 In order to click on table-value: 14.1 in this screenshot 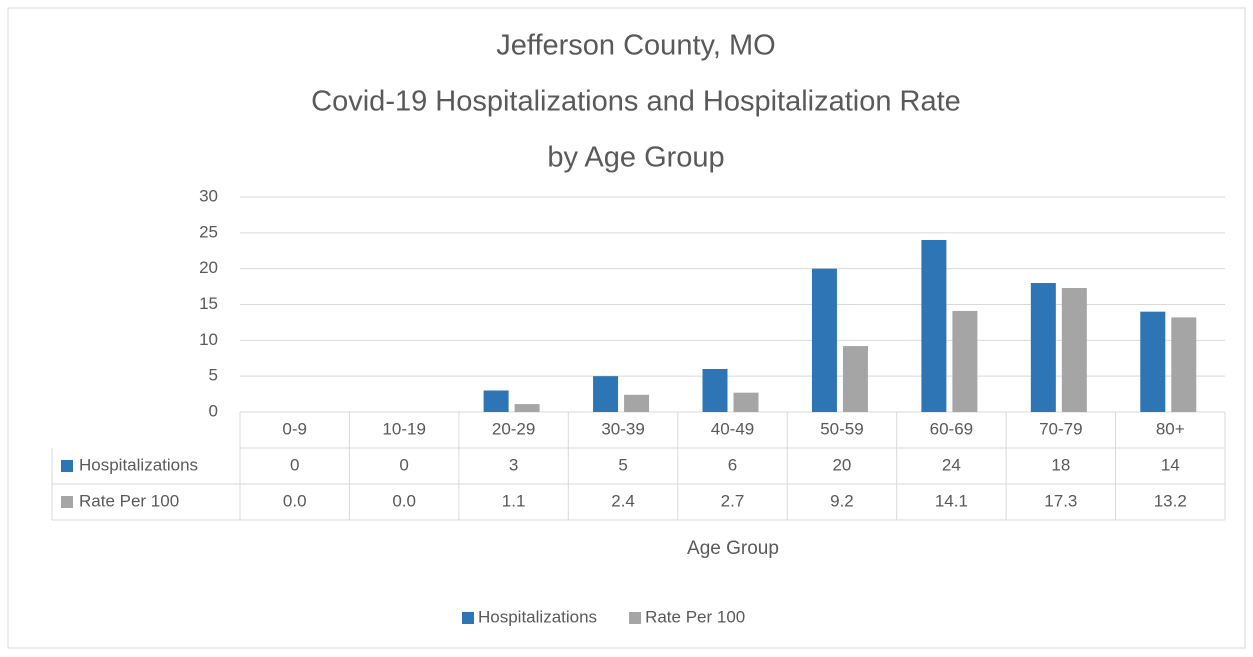, I will do `click(951, 500)`.